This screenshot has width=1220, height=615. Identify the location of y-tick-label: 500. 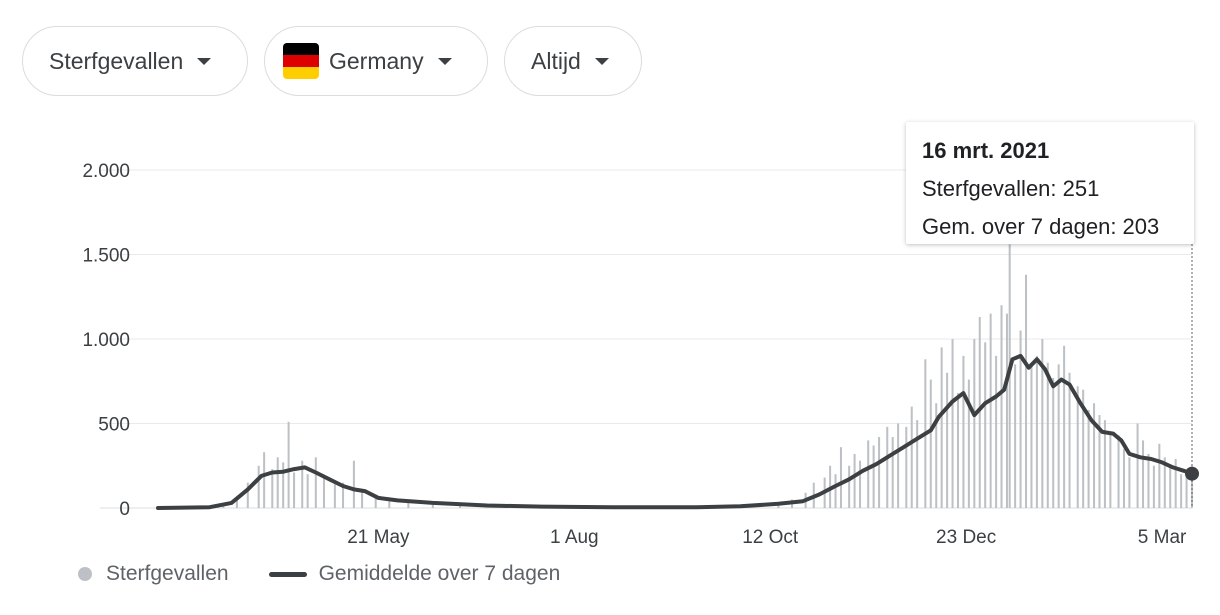
(114, 425).